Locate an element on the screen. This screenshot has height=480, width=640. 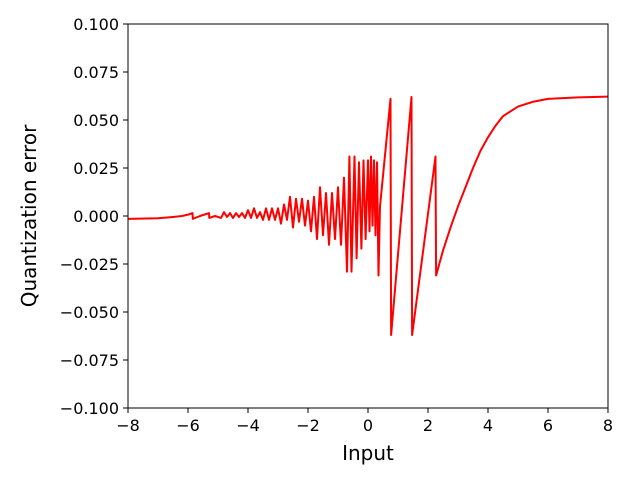
x-tick-label: −8 is located at coordinates (128, 425).